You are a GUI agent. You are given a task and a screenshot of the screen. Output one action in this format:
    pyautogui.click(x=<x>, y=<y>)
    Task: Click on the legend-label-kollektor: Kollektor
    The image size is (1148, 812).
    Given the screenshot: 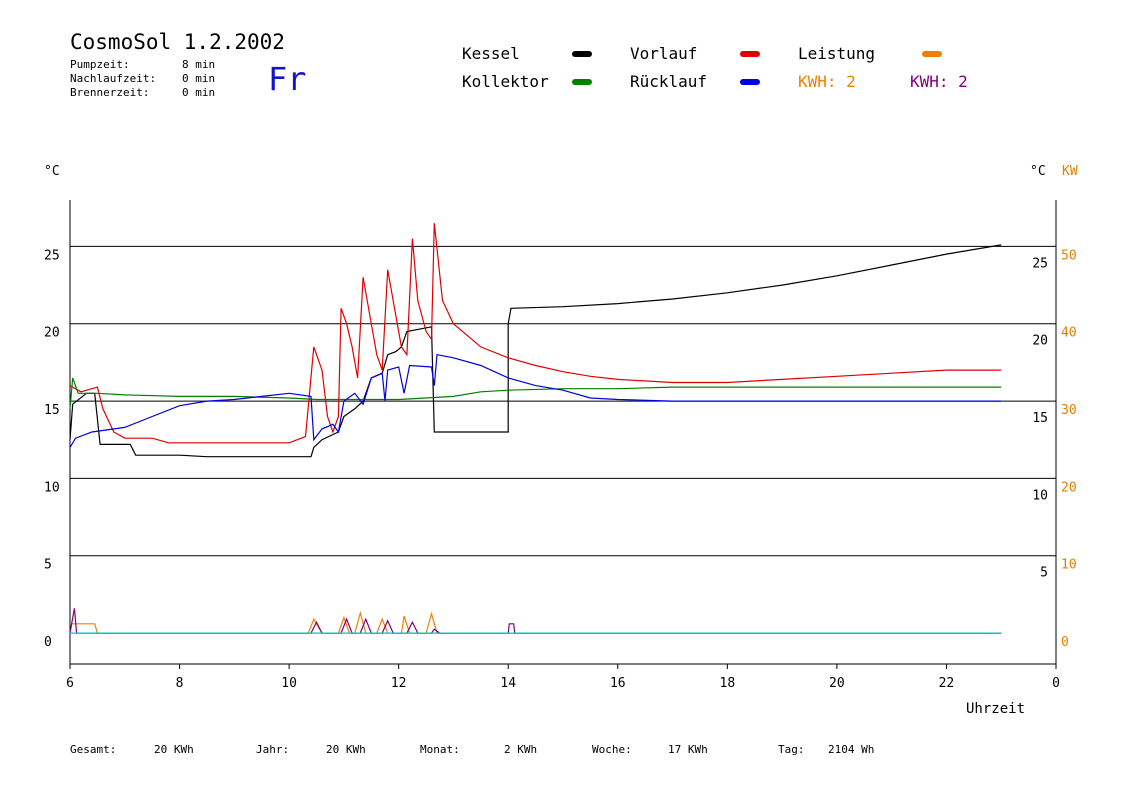 What is the action you would take?
    pyautogui.click(x=505, y=81)
    